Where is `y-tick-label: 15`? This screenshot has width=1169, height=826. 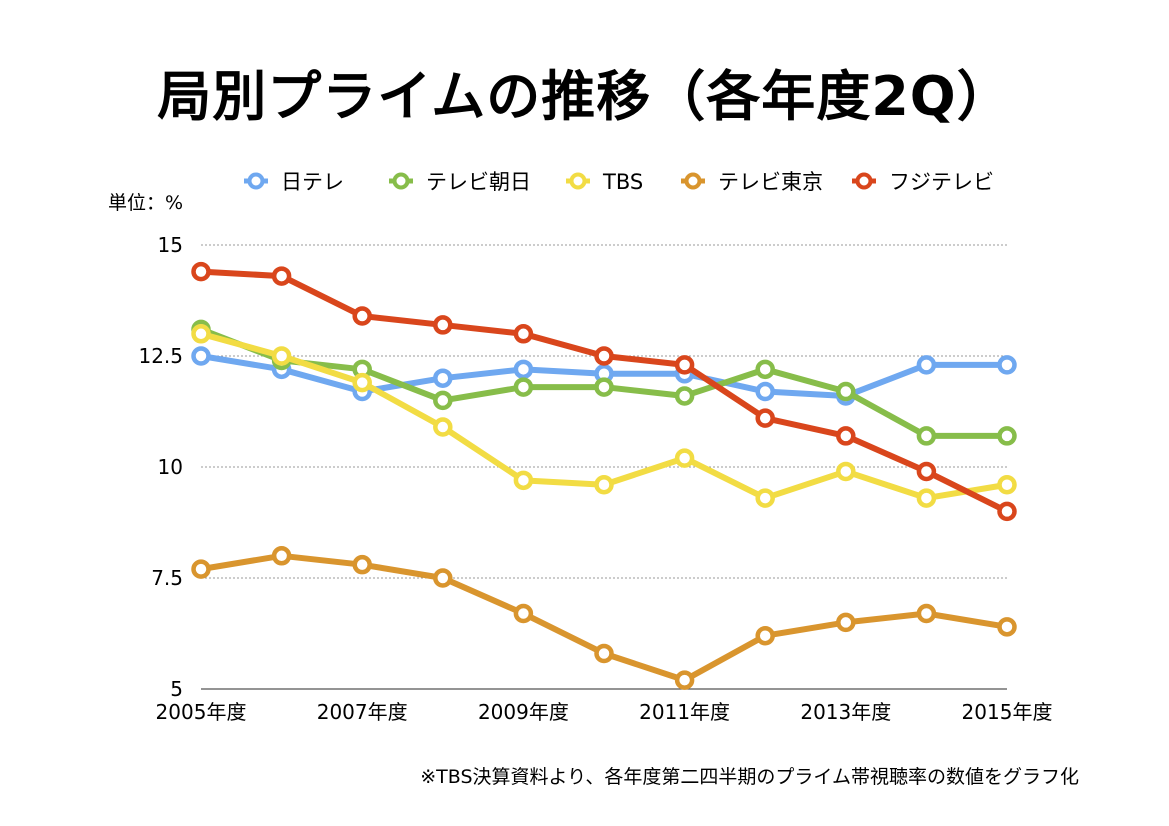 y-tick-label: 15 is located at coordinates (170, 245).